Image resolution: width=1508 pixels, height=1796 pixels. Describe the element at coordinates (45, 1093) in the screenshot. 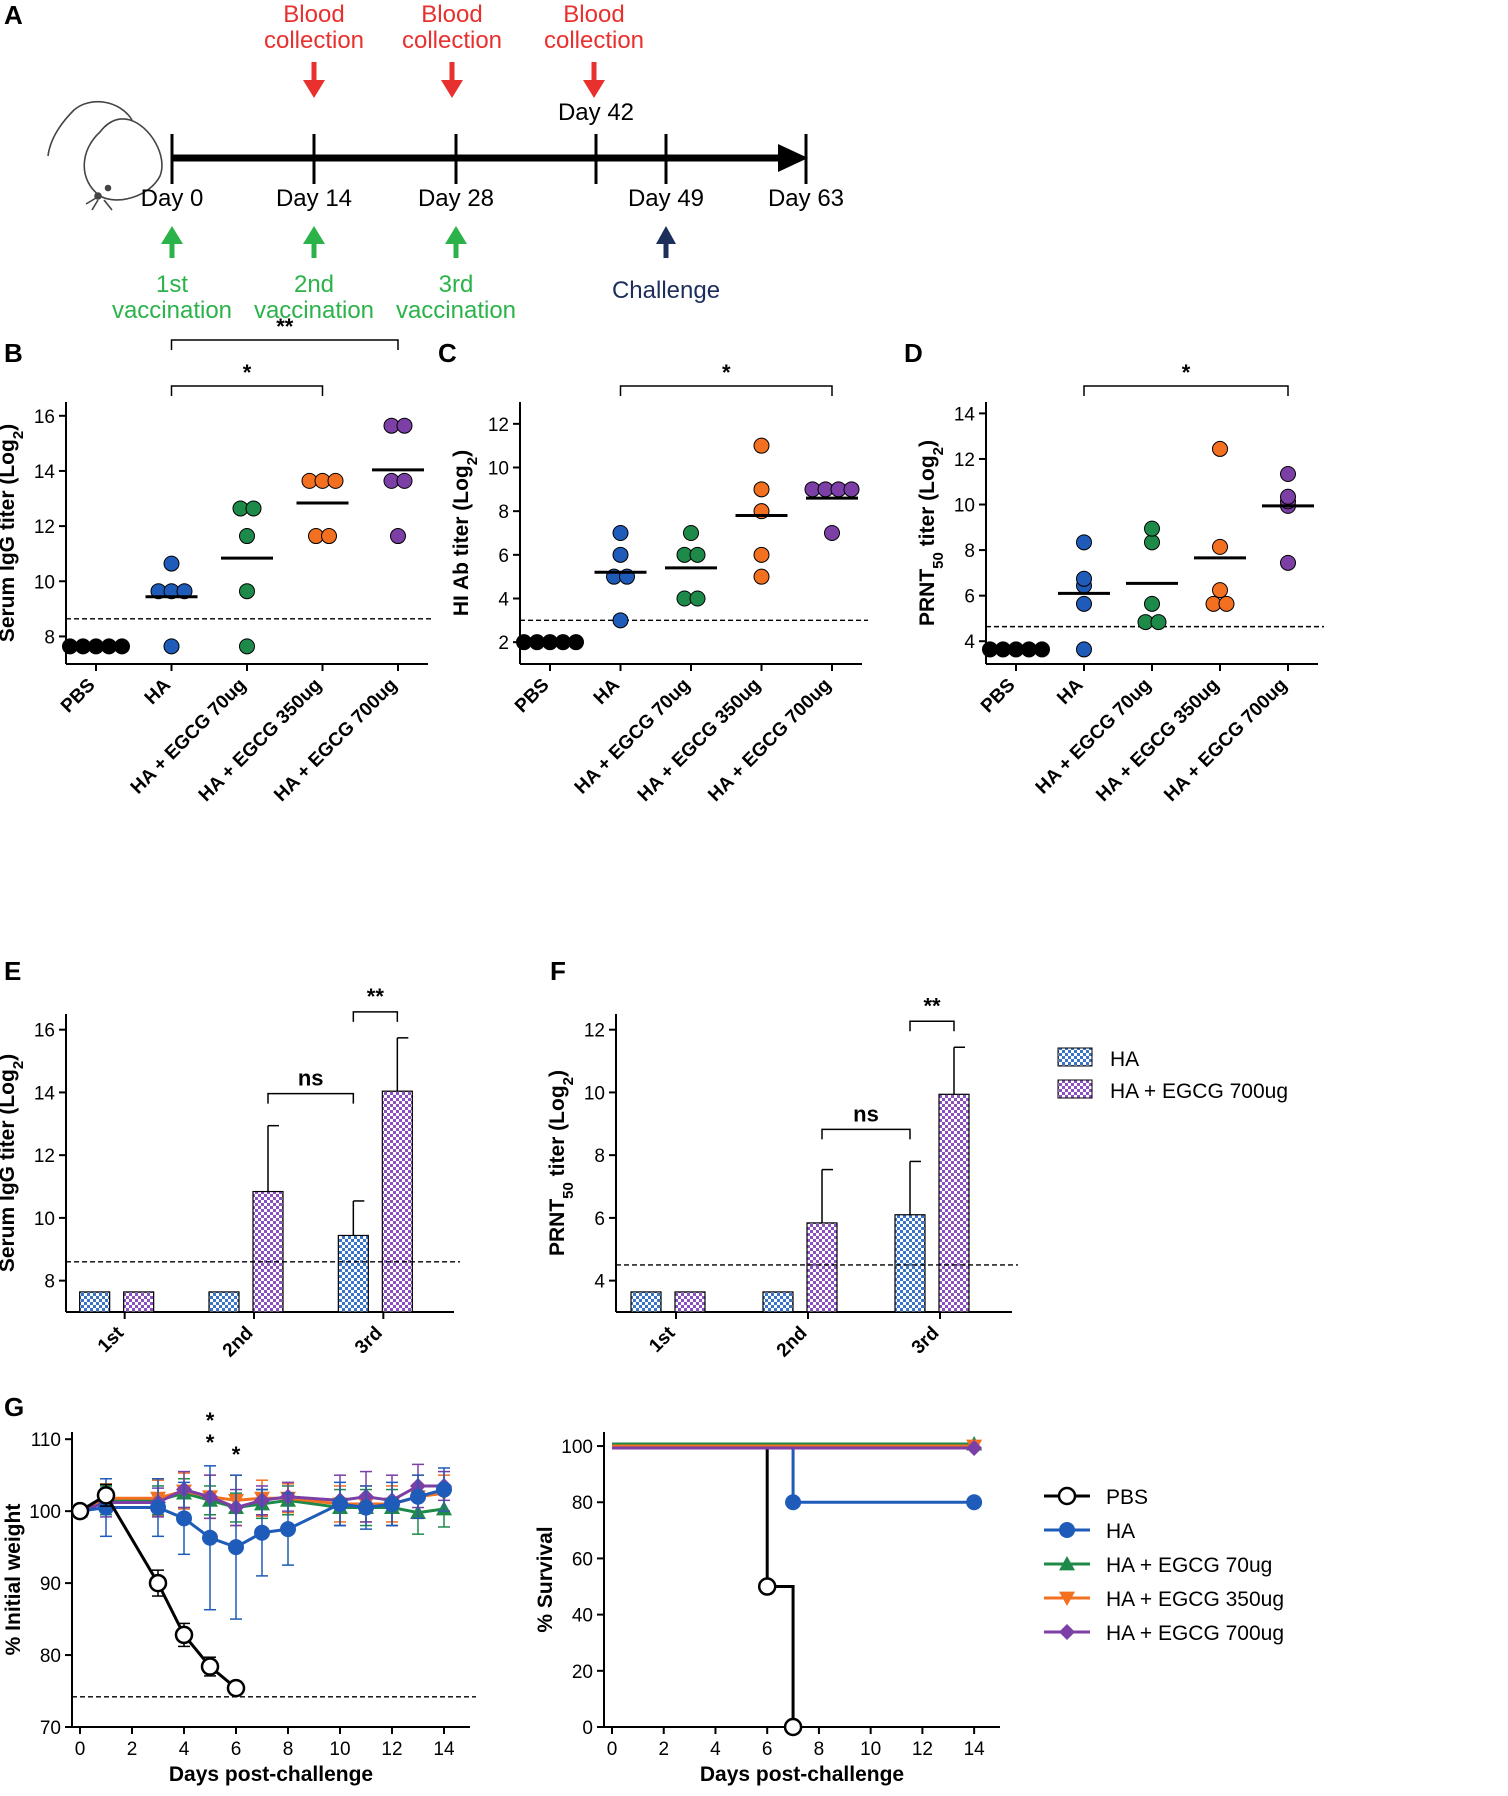

I see `y-tick-label: 14` at that location.